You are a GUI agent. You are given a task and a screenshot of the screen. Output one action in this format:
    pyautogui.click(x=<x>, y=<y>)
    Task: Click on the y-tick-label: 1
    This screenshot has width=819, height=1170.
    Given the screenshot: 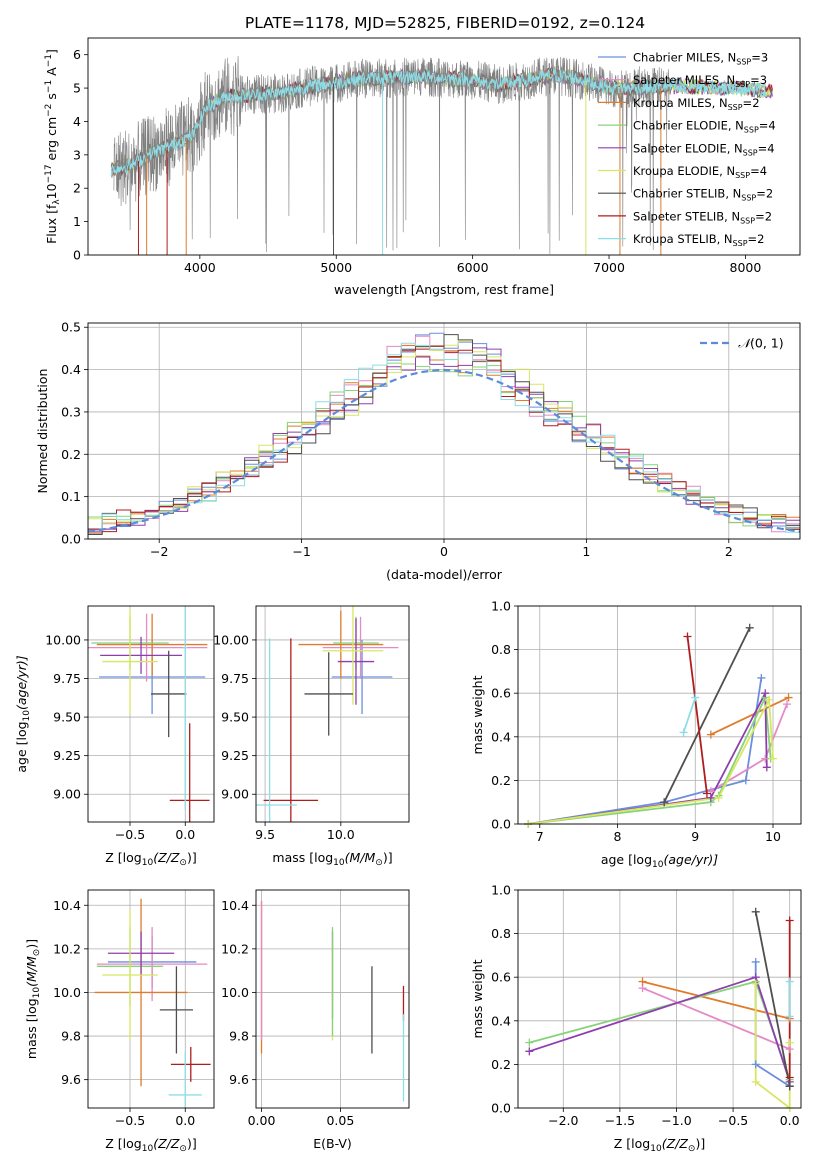 What is the action you would take?
    pyautogui.click(x=77, y=221)
    